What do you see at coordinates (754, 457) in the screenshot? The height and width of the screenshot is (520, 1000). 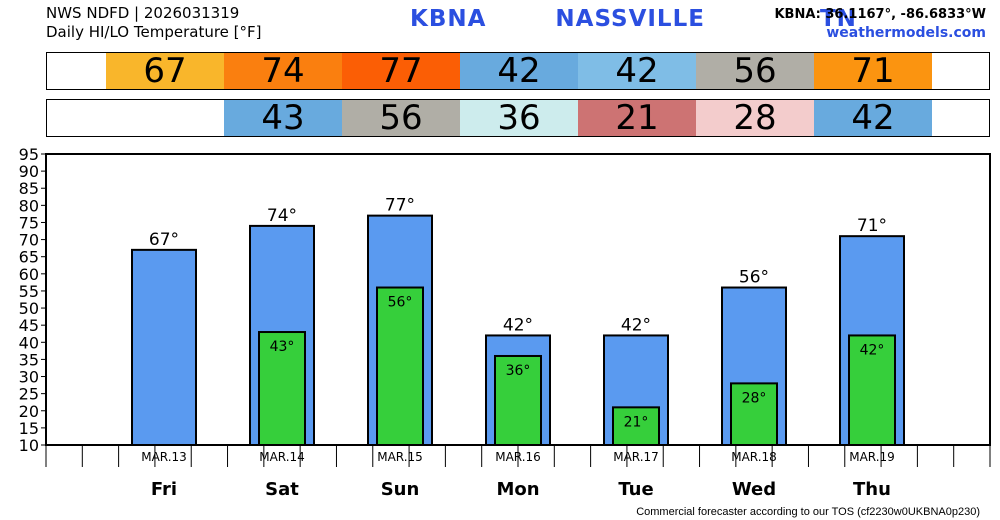 I see `x-date-label: MAR.18` at bounding box center [754, 457].